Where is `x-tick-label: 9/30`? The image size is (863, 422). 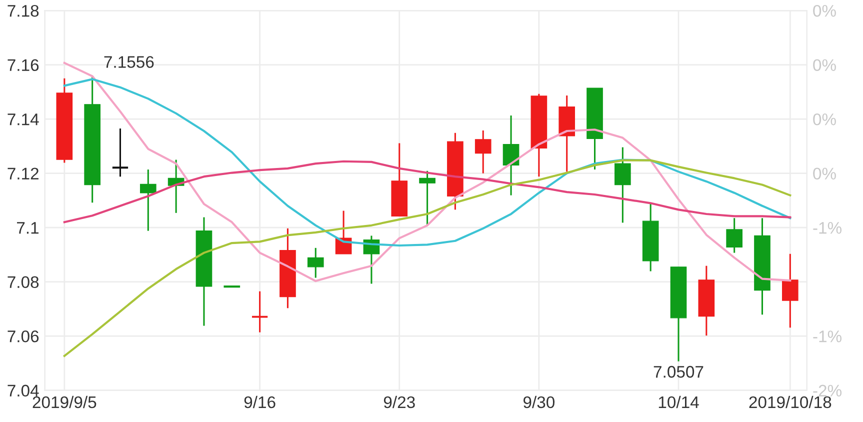 x-tick-label: 9/30 is located at coordinates (539, 402).